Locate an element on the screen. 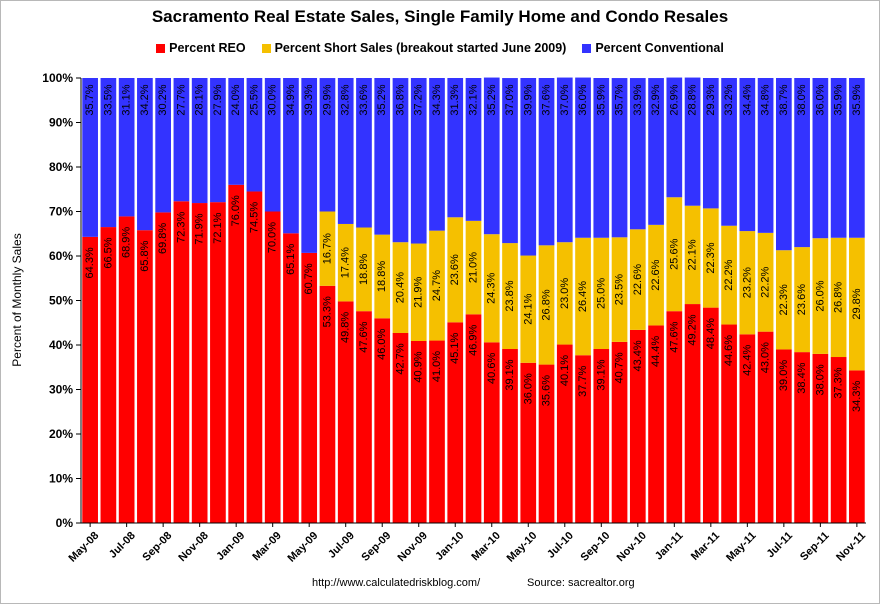  x-tick-label: Jan-10 is located at coordinates (449, 546).